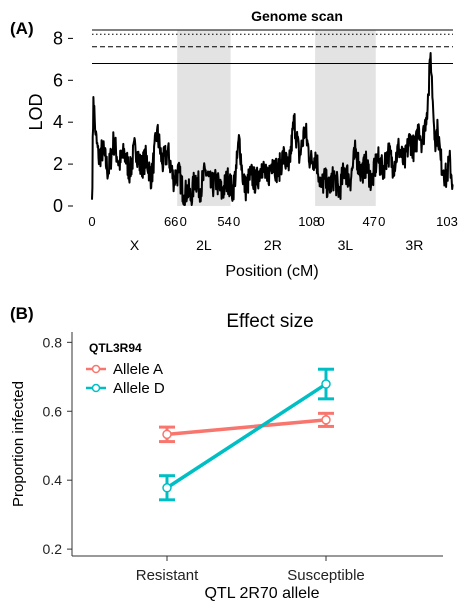  Describe the element at coordinates (447, 221) in the screenshot. I see `x-tick-label: 103` at that location.